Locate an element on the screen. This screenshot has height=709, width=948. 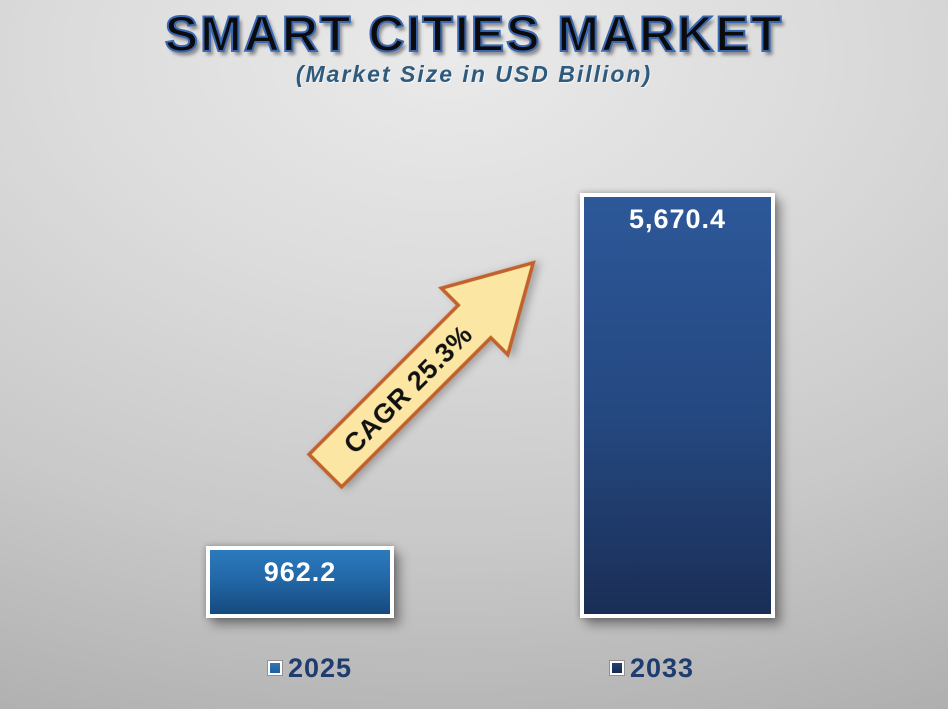
legend-label-2025: 2025 is located at coordinates (320, 667).